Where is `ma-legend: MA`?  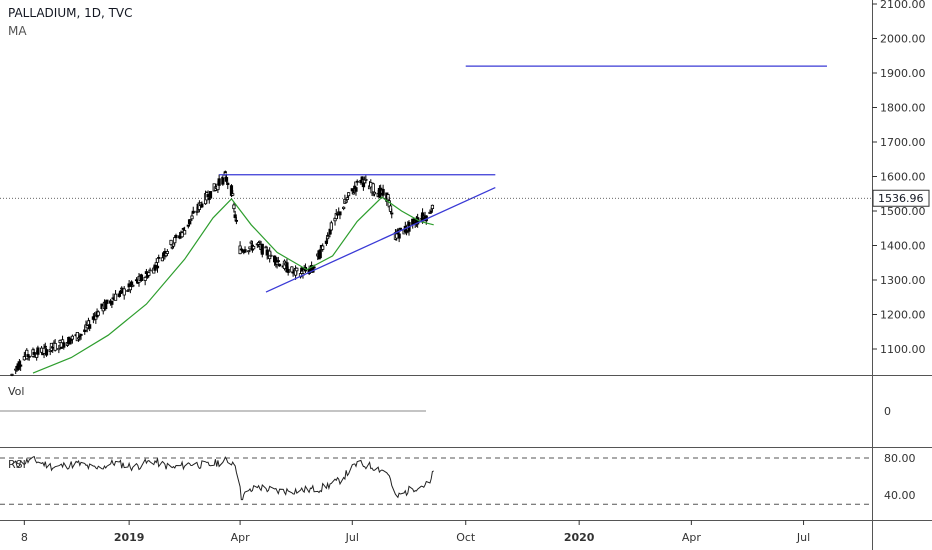
ma-legend: MA is located at coordinates (17, 31).